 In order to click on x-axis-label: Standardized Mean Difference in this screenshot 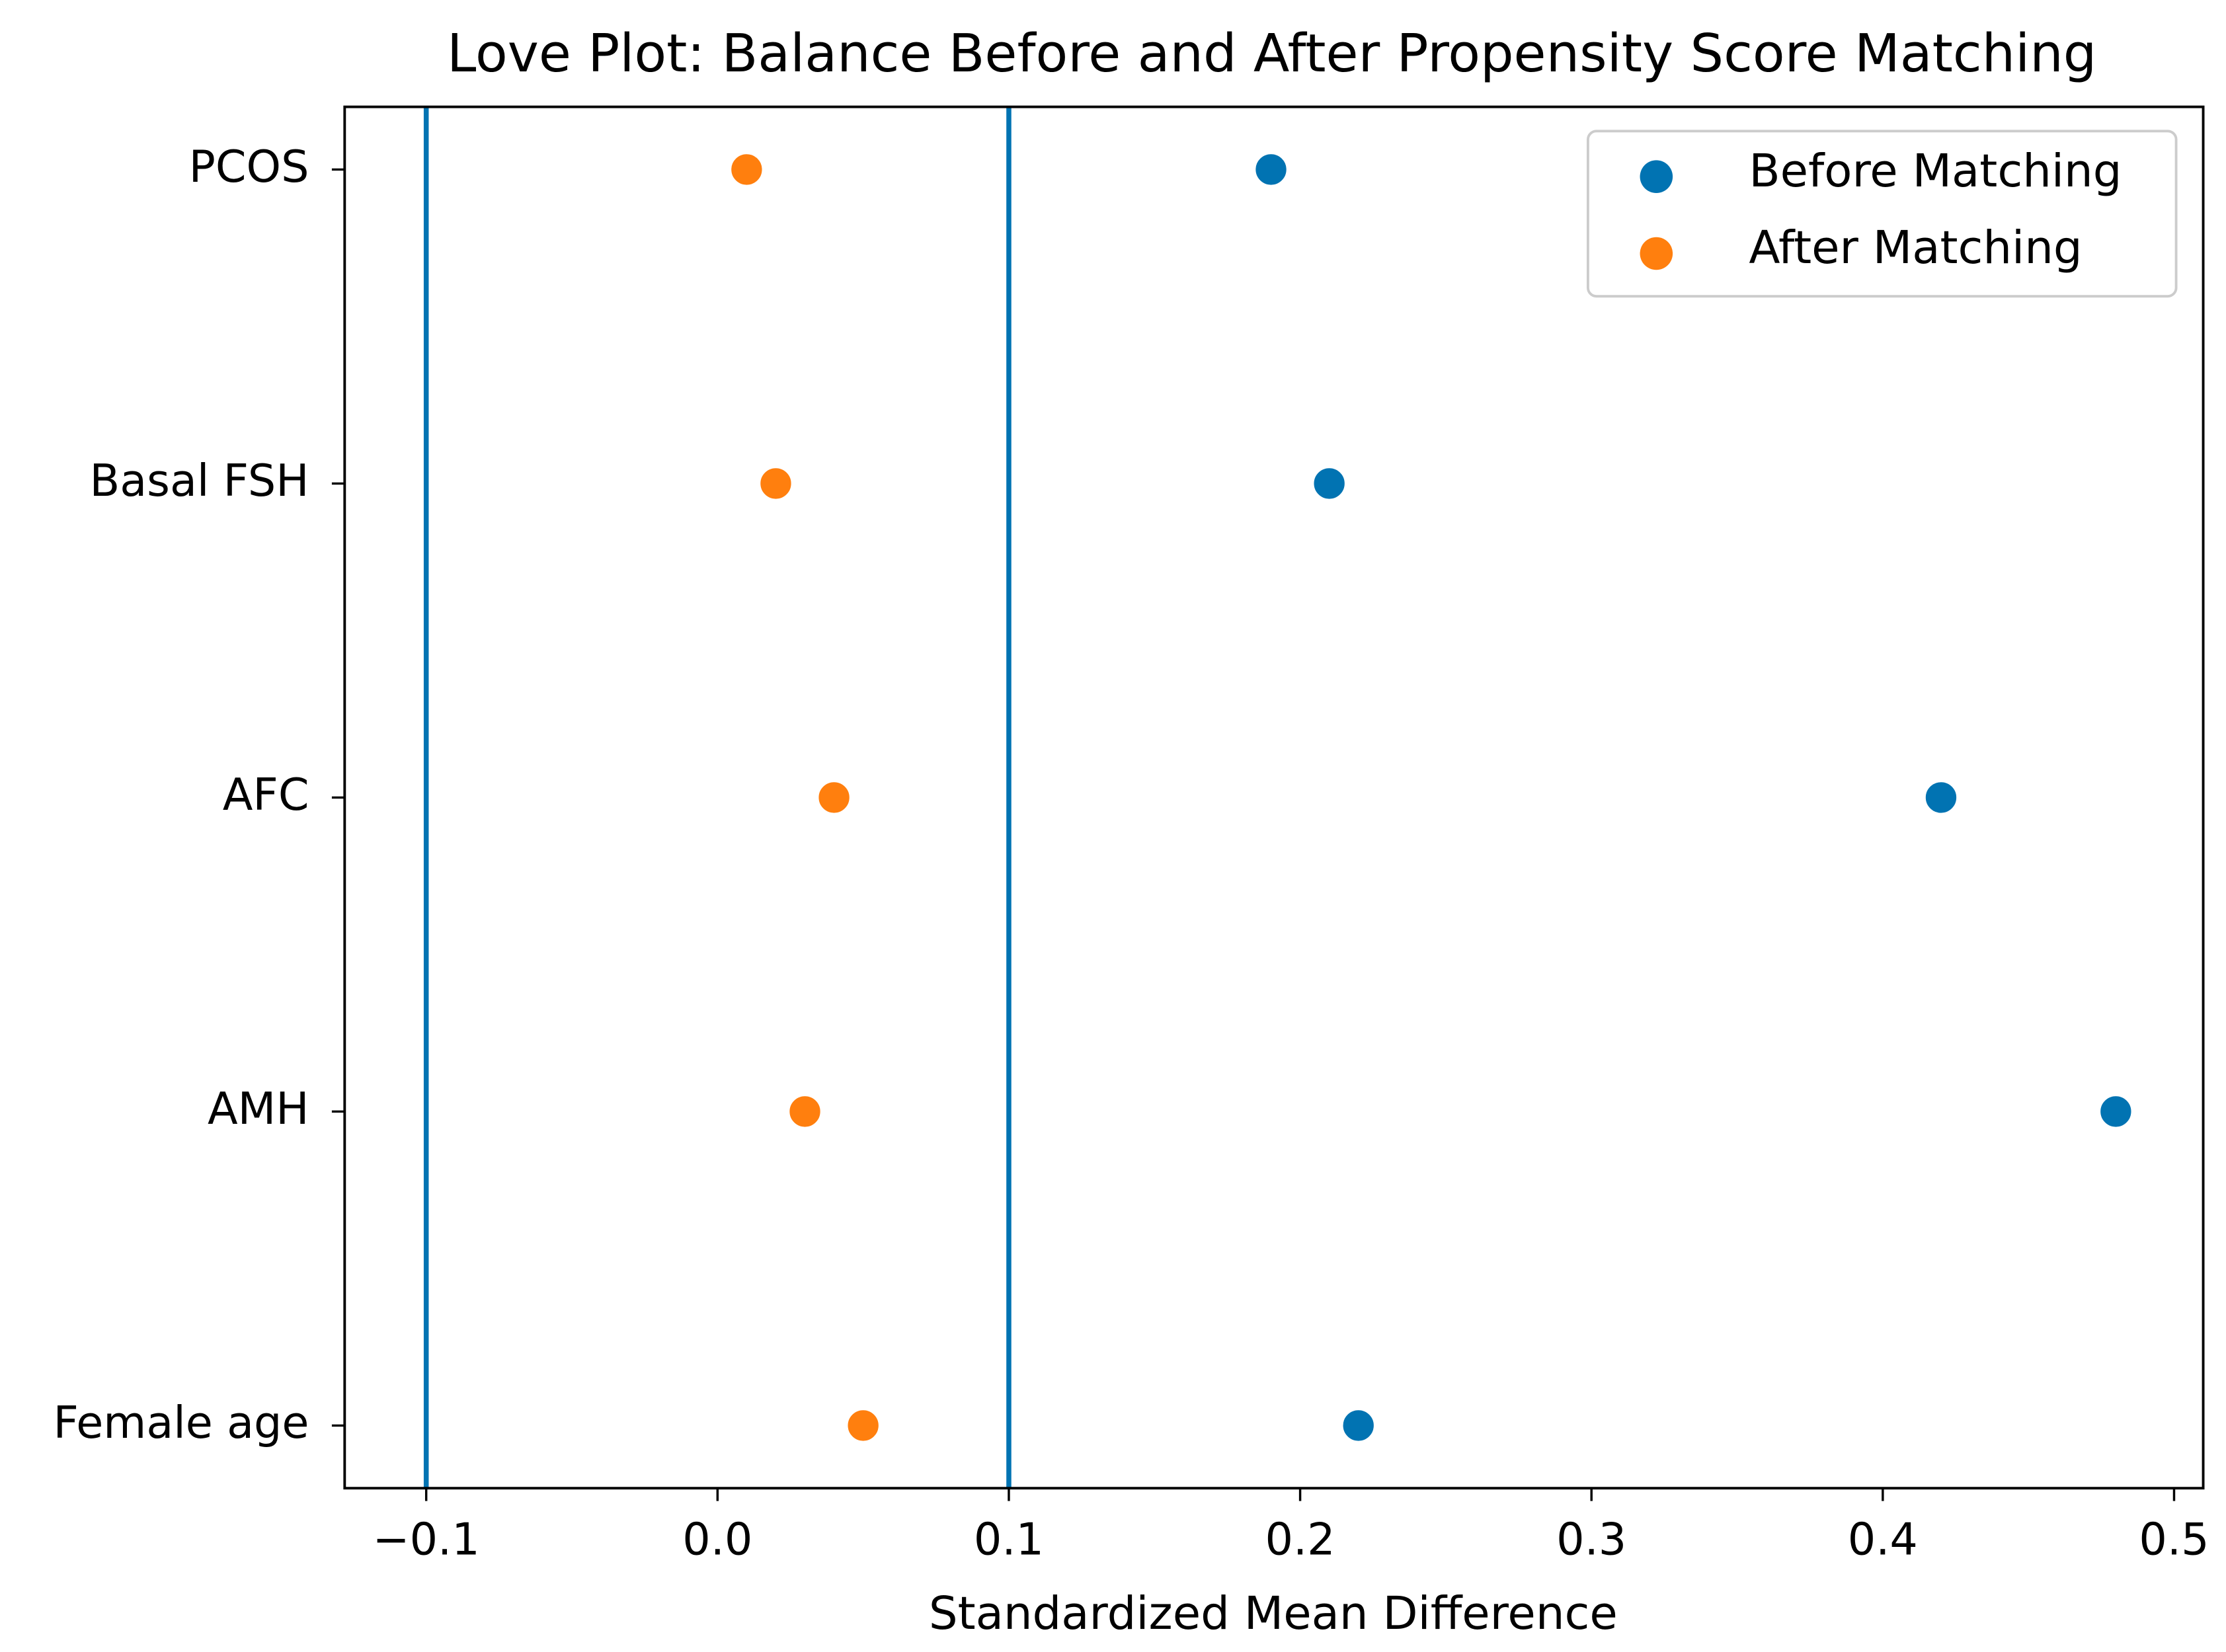, I will do `click(1273, 1613)`.